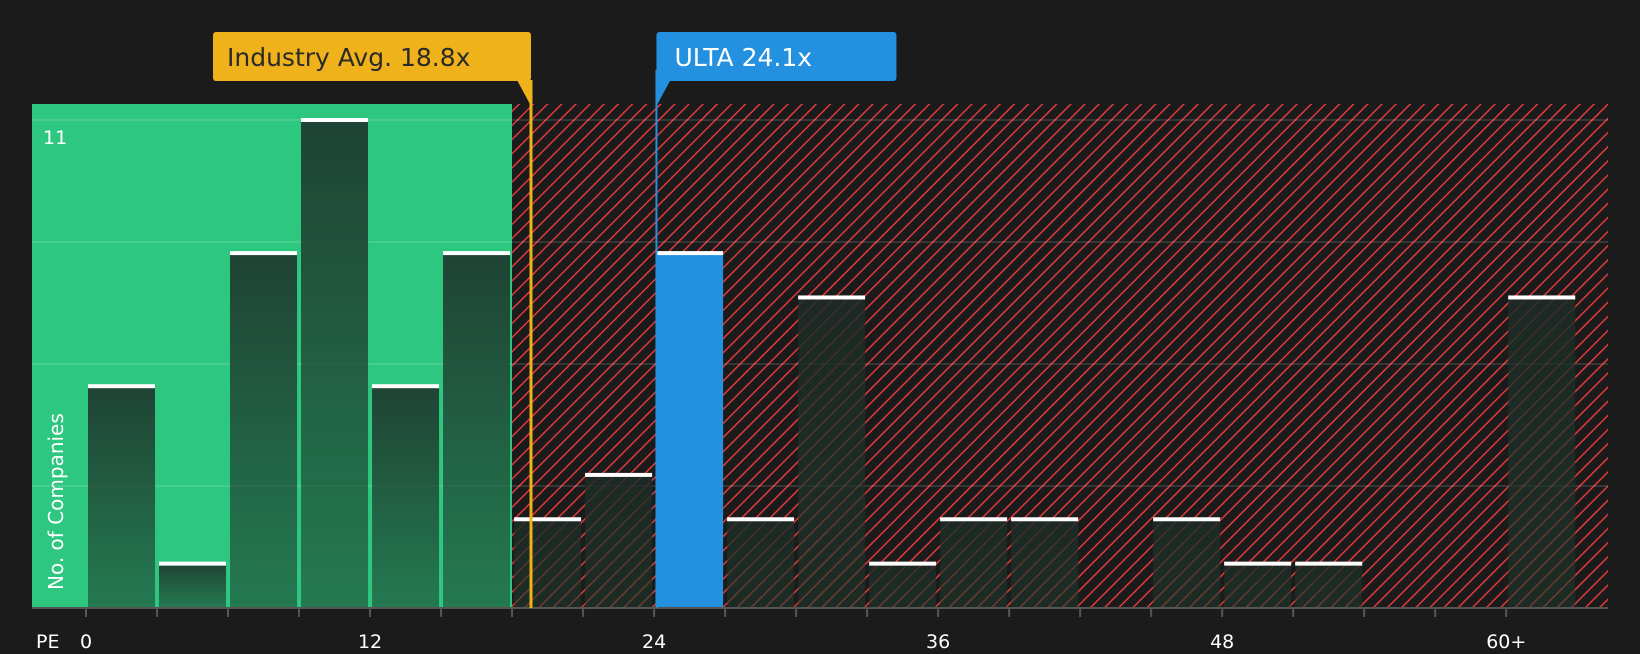 The height and width of the screenshot is (654, 1640). I want to click on annotation-label: Industry Avg. 18.8x, so click(348, 57).